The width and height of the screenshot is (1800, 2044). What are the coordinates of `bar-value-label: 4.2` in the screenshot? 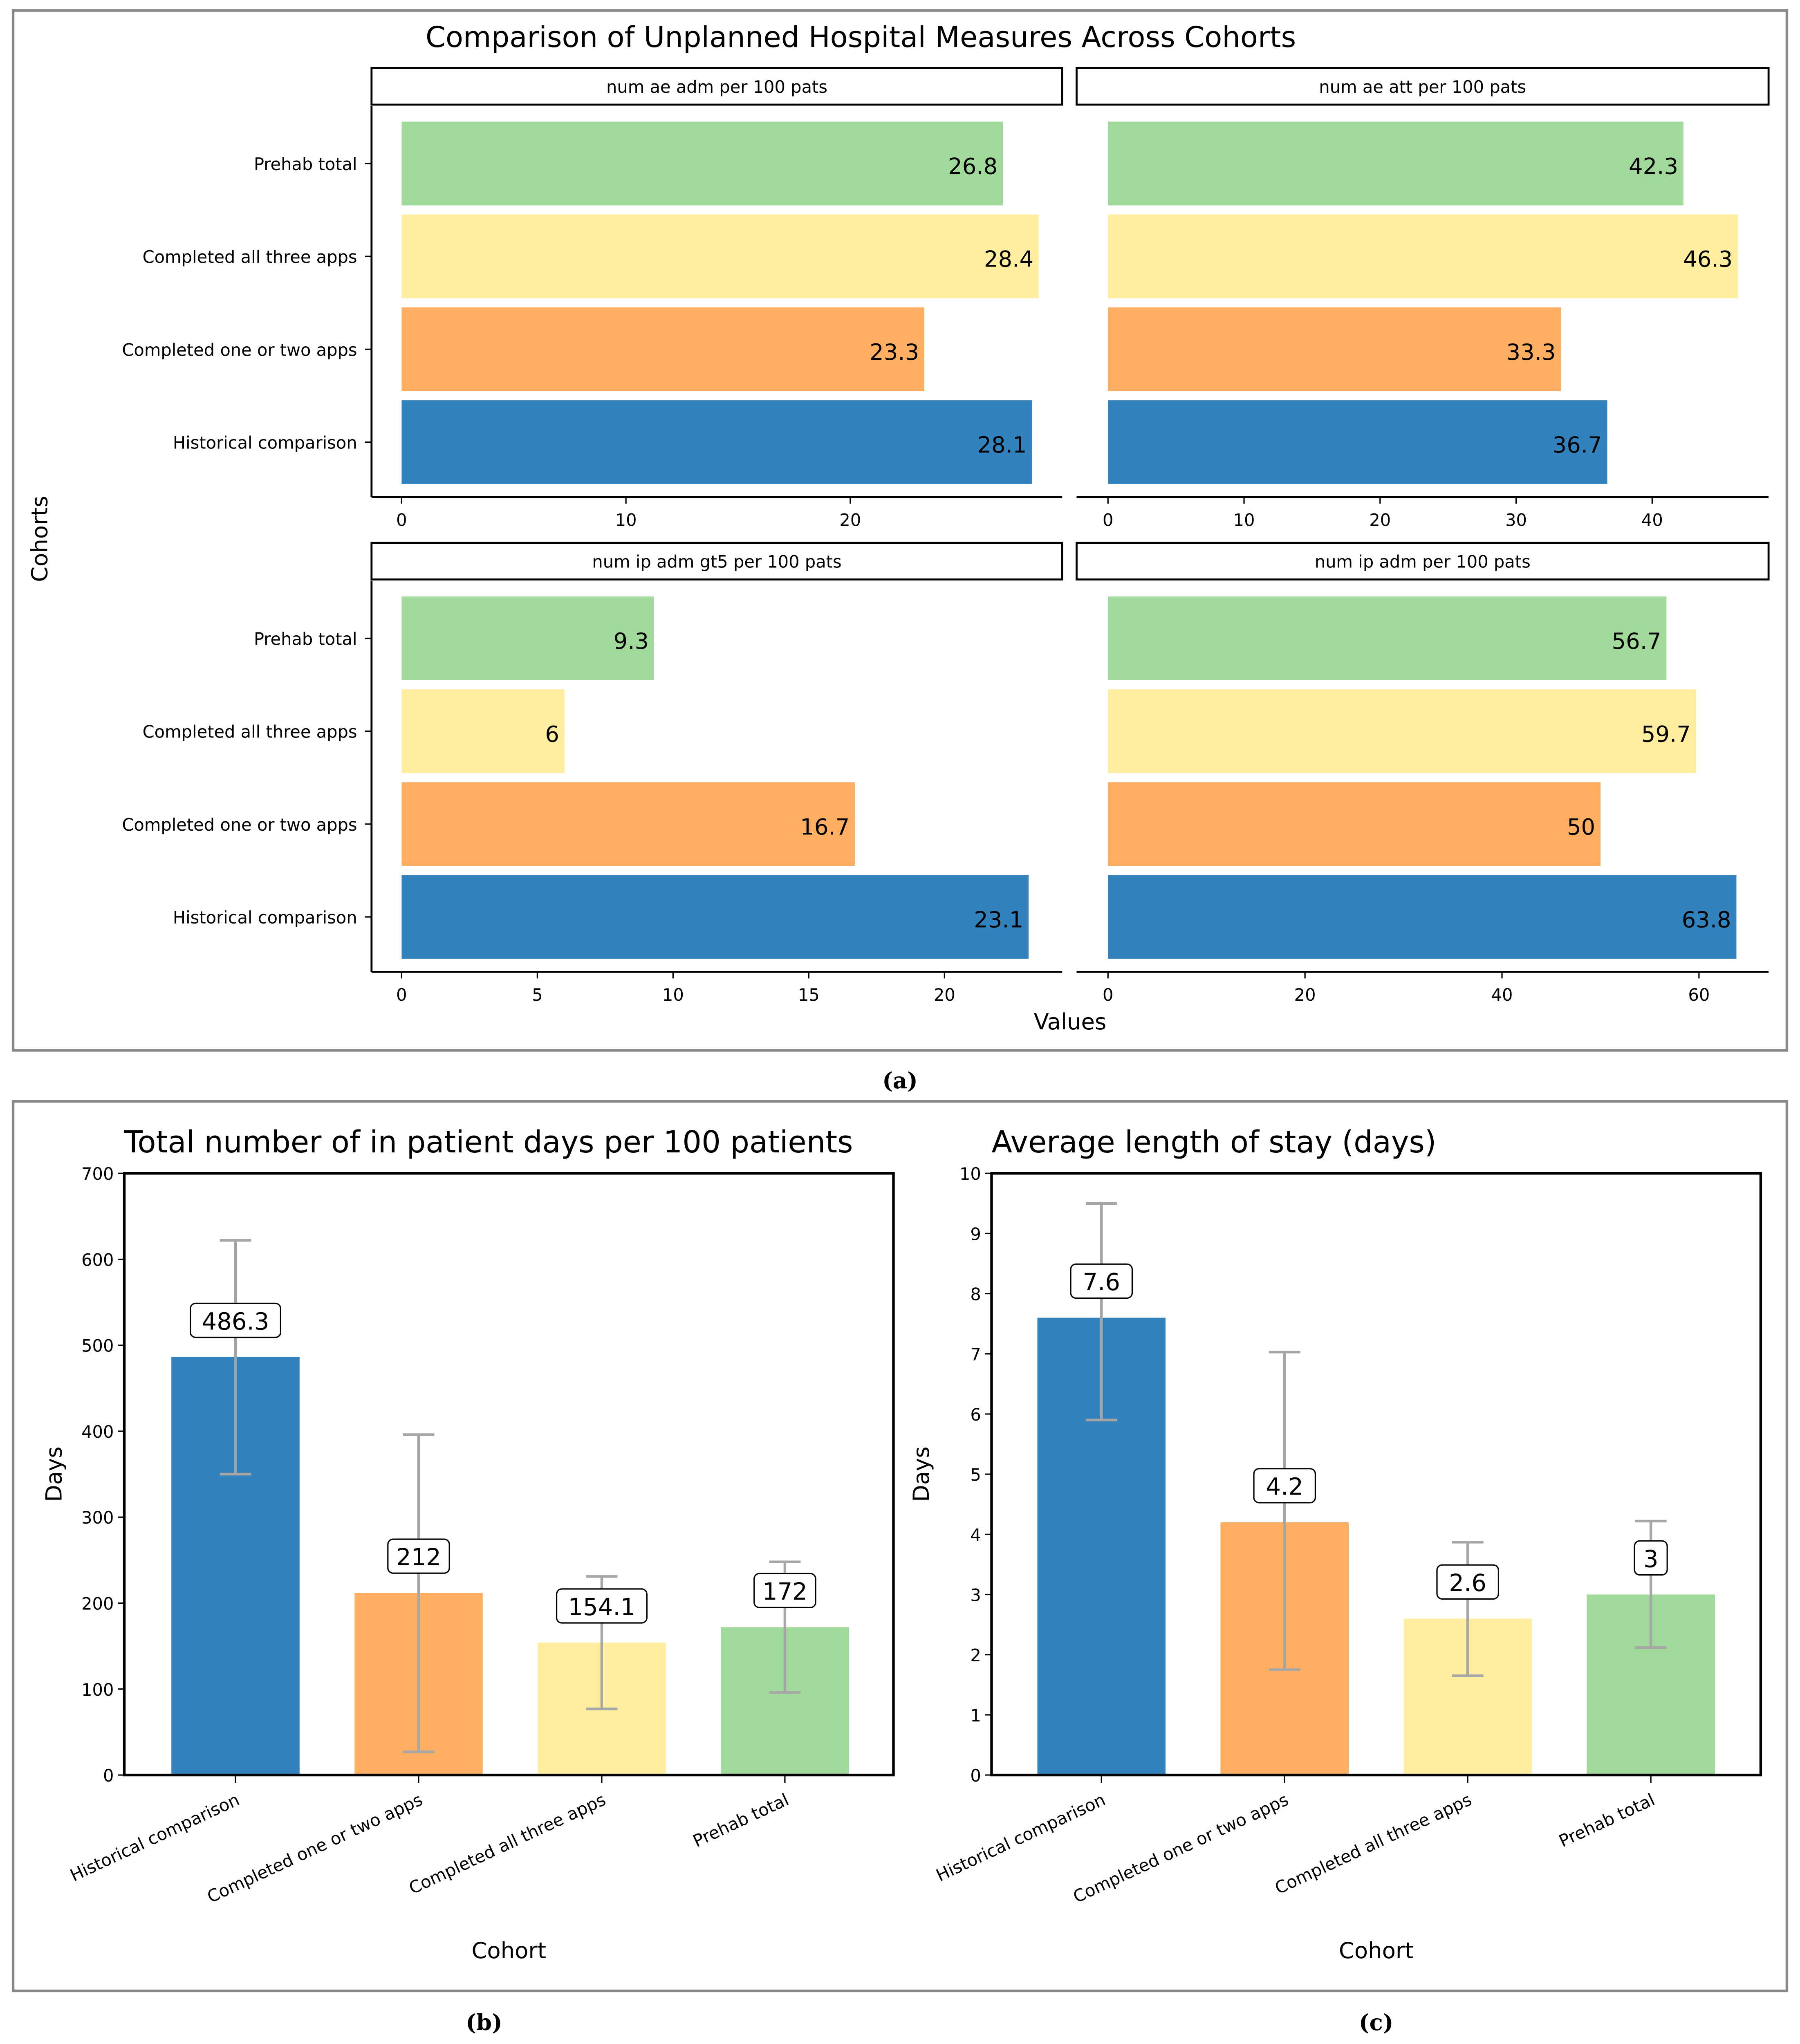 It's located at (1284, 1487).